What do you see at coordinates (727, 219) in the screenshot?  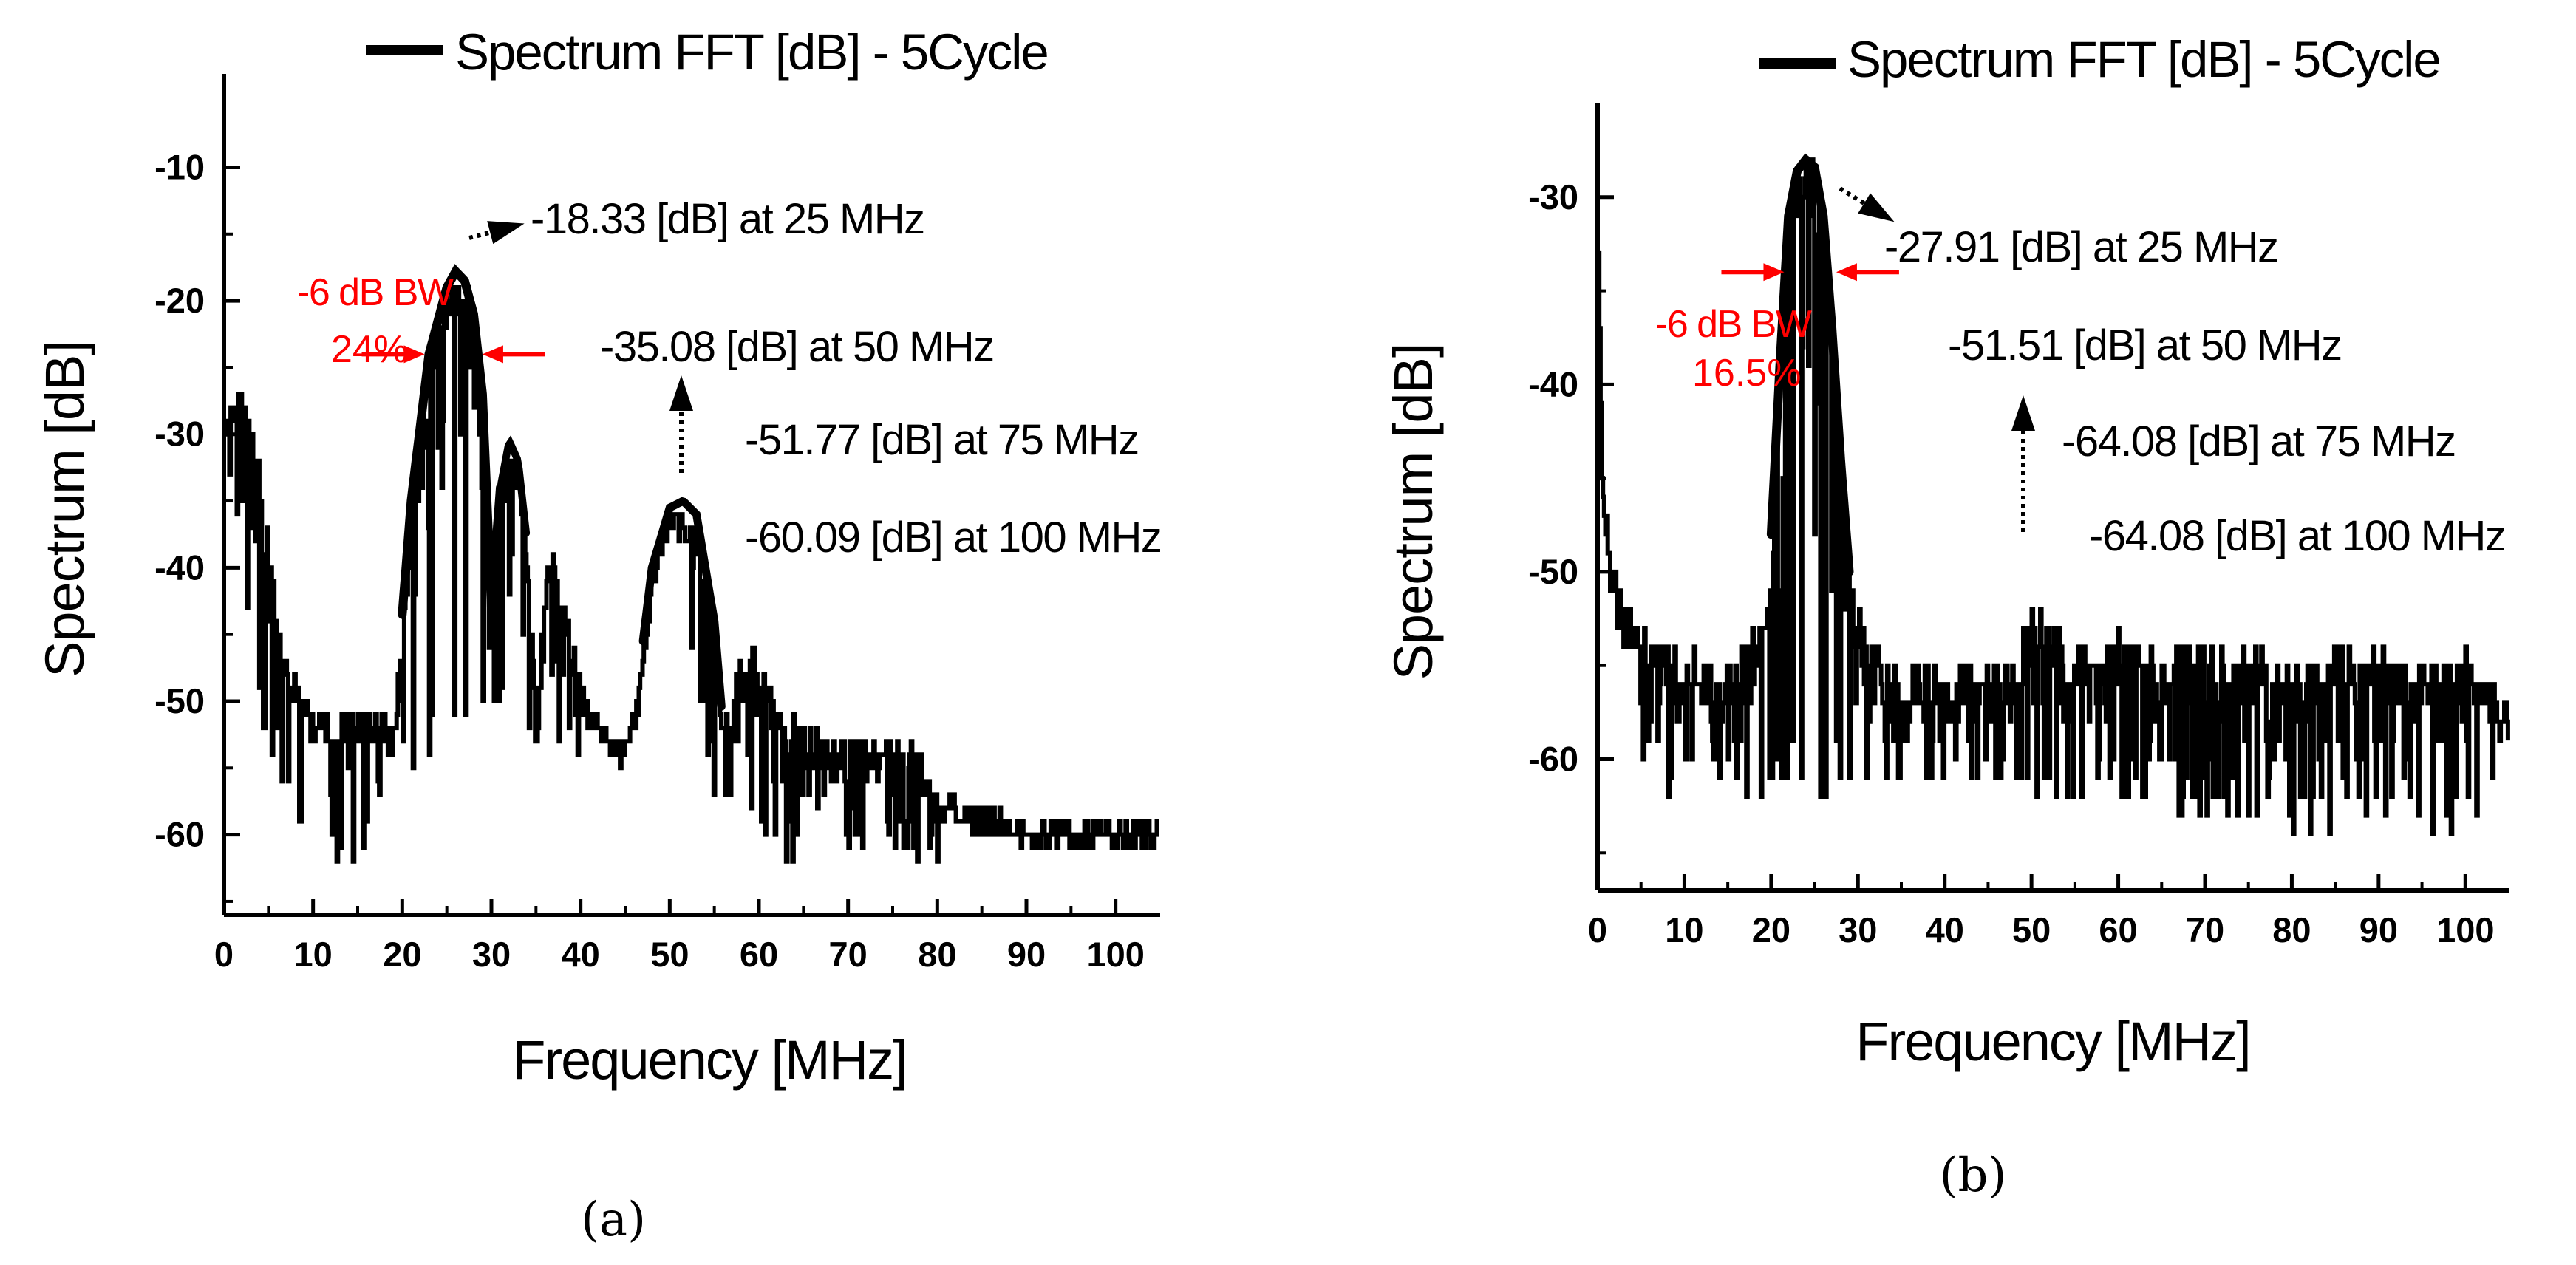 I see `annotation-label: -18.33 [dB] at 25 MHz` at bounding box center [727, 219].